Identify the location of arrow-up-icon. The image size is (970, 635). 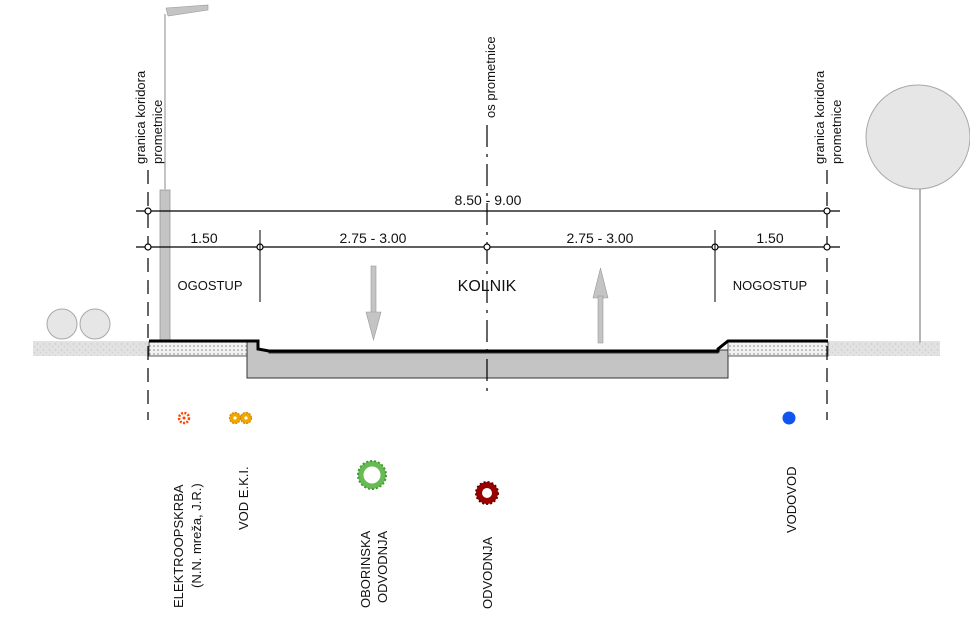
(600, 305).